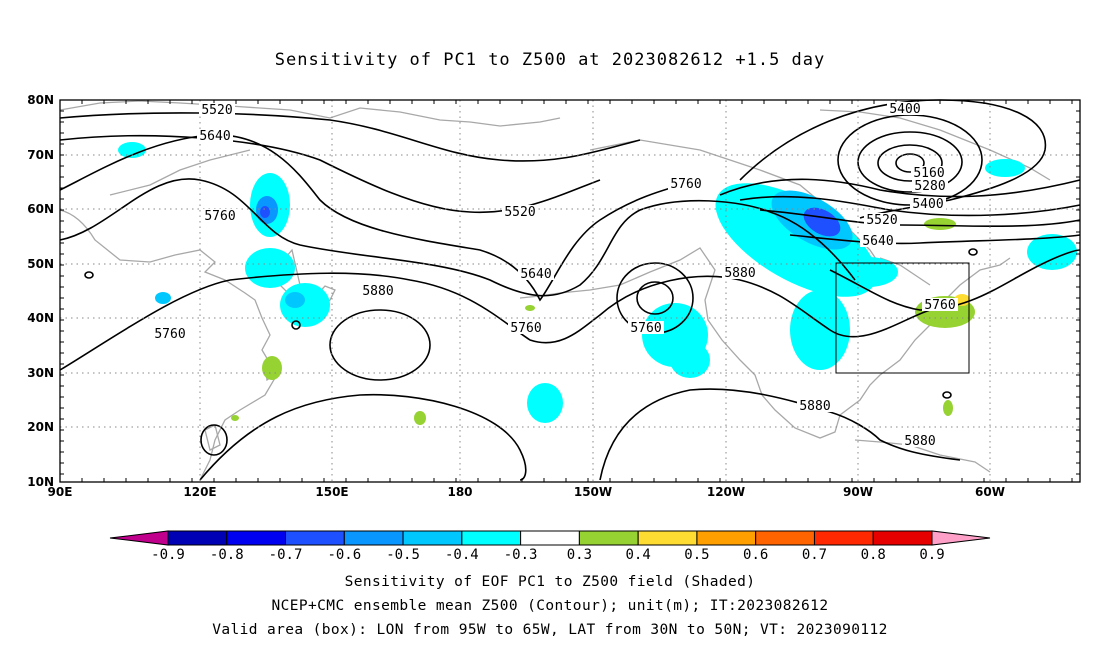 This screenshot has width=1100, height=650. What do you see at coordinates (579, 555) in the screenshot?
I see `colorbar-label: 0.3` at bounding box center [579, 555].